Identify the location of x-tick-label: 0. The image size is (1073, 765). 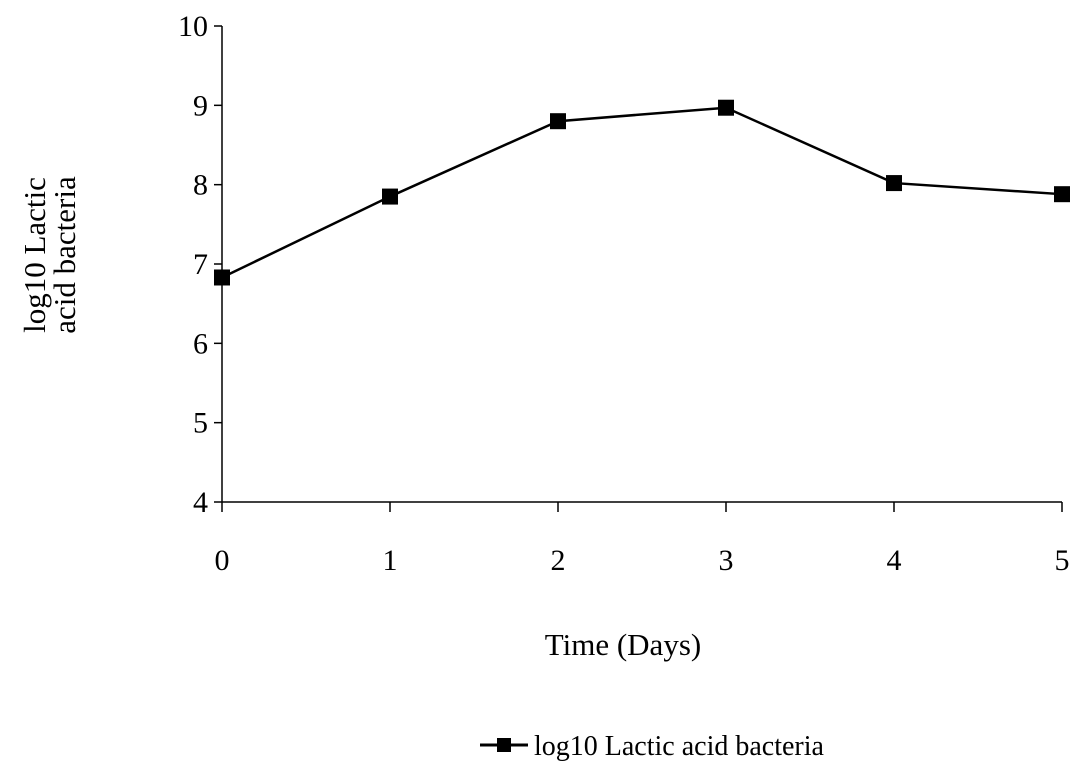
(222, 560).